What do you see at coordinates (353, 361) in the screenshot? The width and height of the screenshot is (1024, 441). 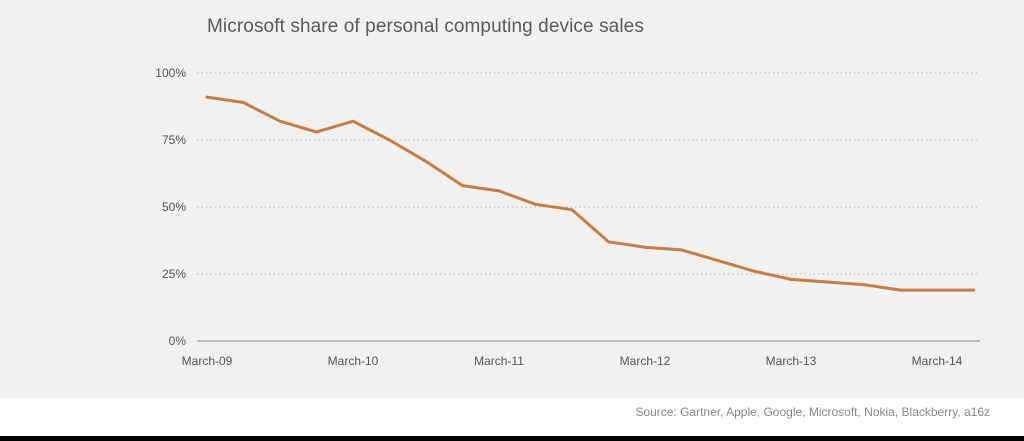 I see `x-tick-label: March-10` at bounding box center [353, 361].